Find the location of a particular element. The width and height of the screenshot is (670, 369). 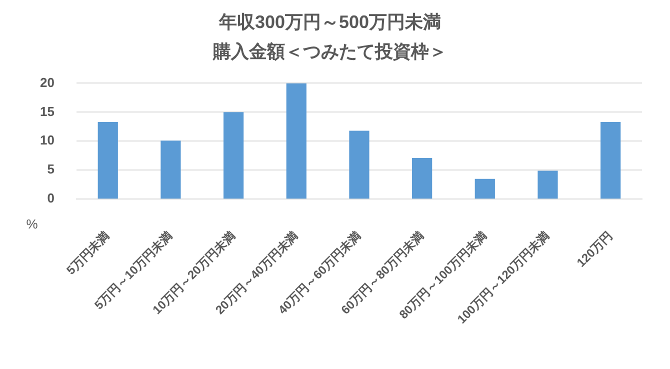

chart-title: 年収300万円～500万円未満 is located at coordinates (330, 22).